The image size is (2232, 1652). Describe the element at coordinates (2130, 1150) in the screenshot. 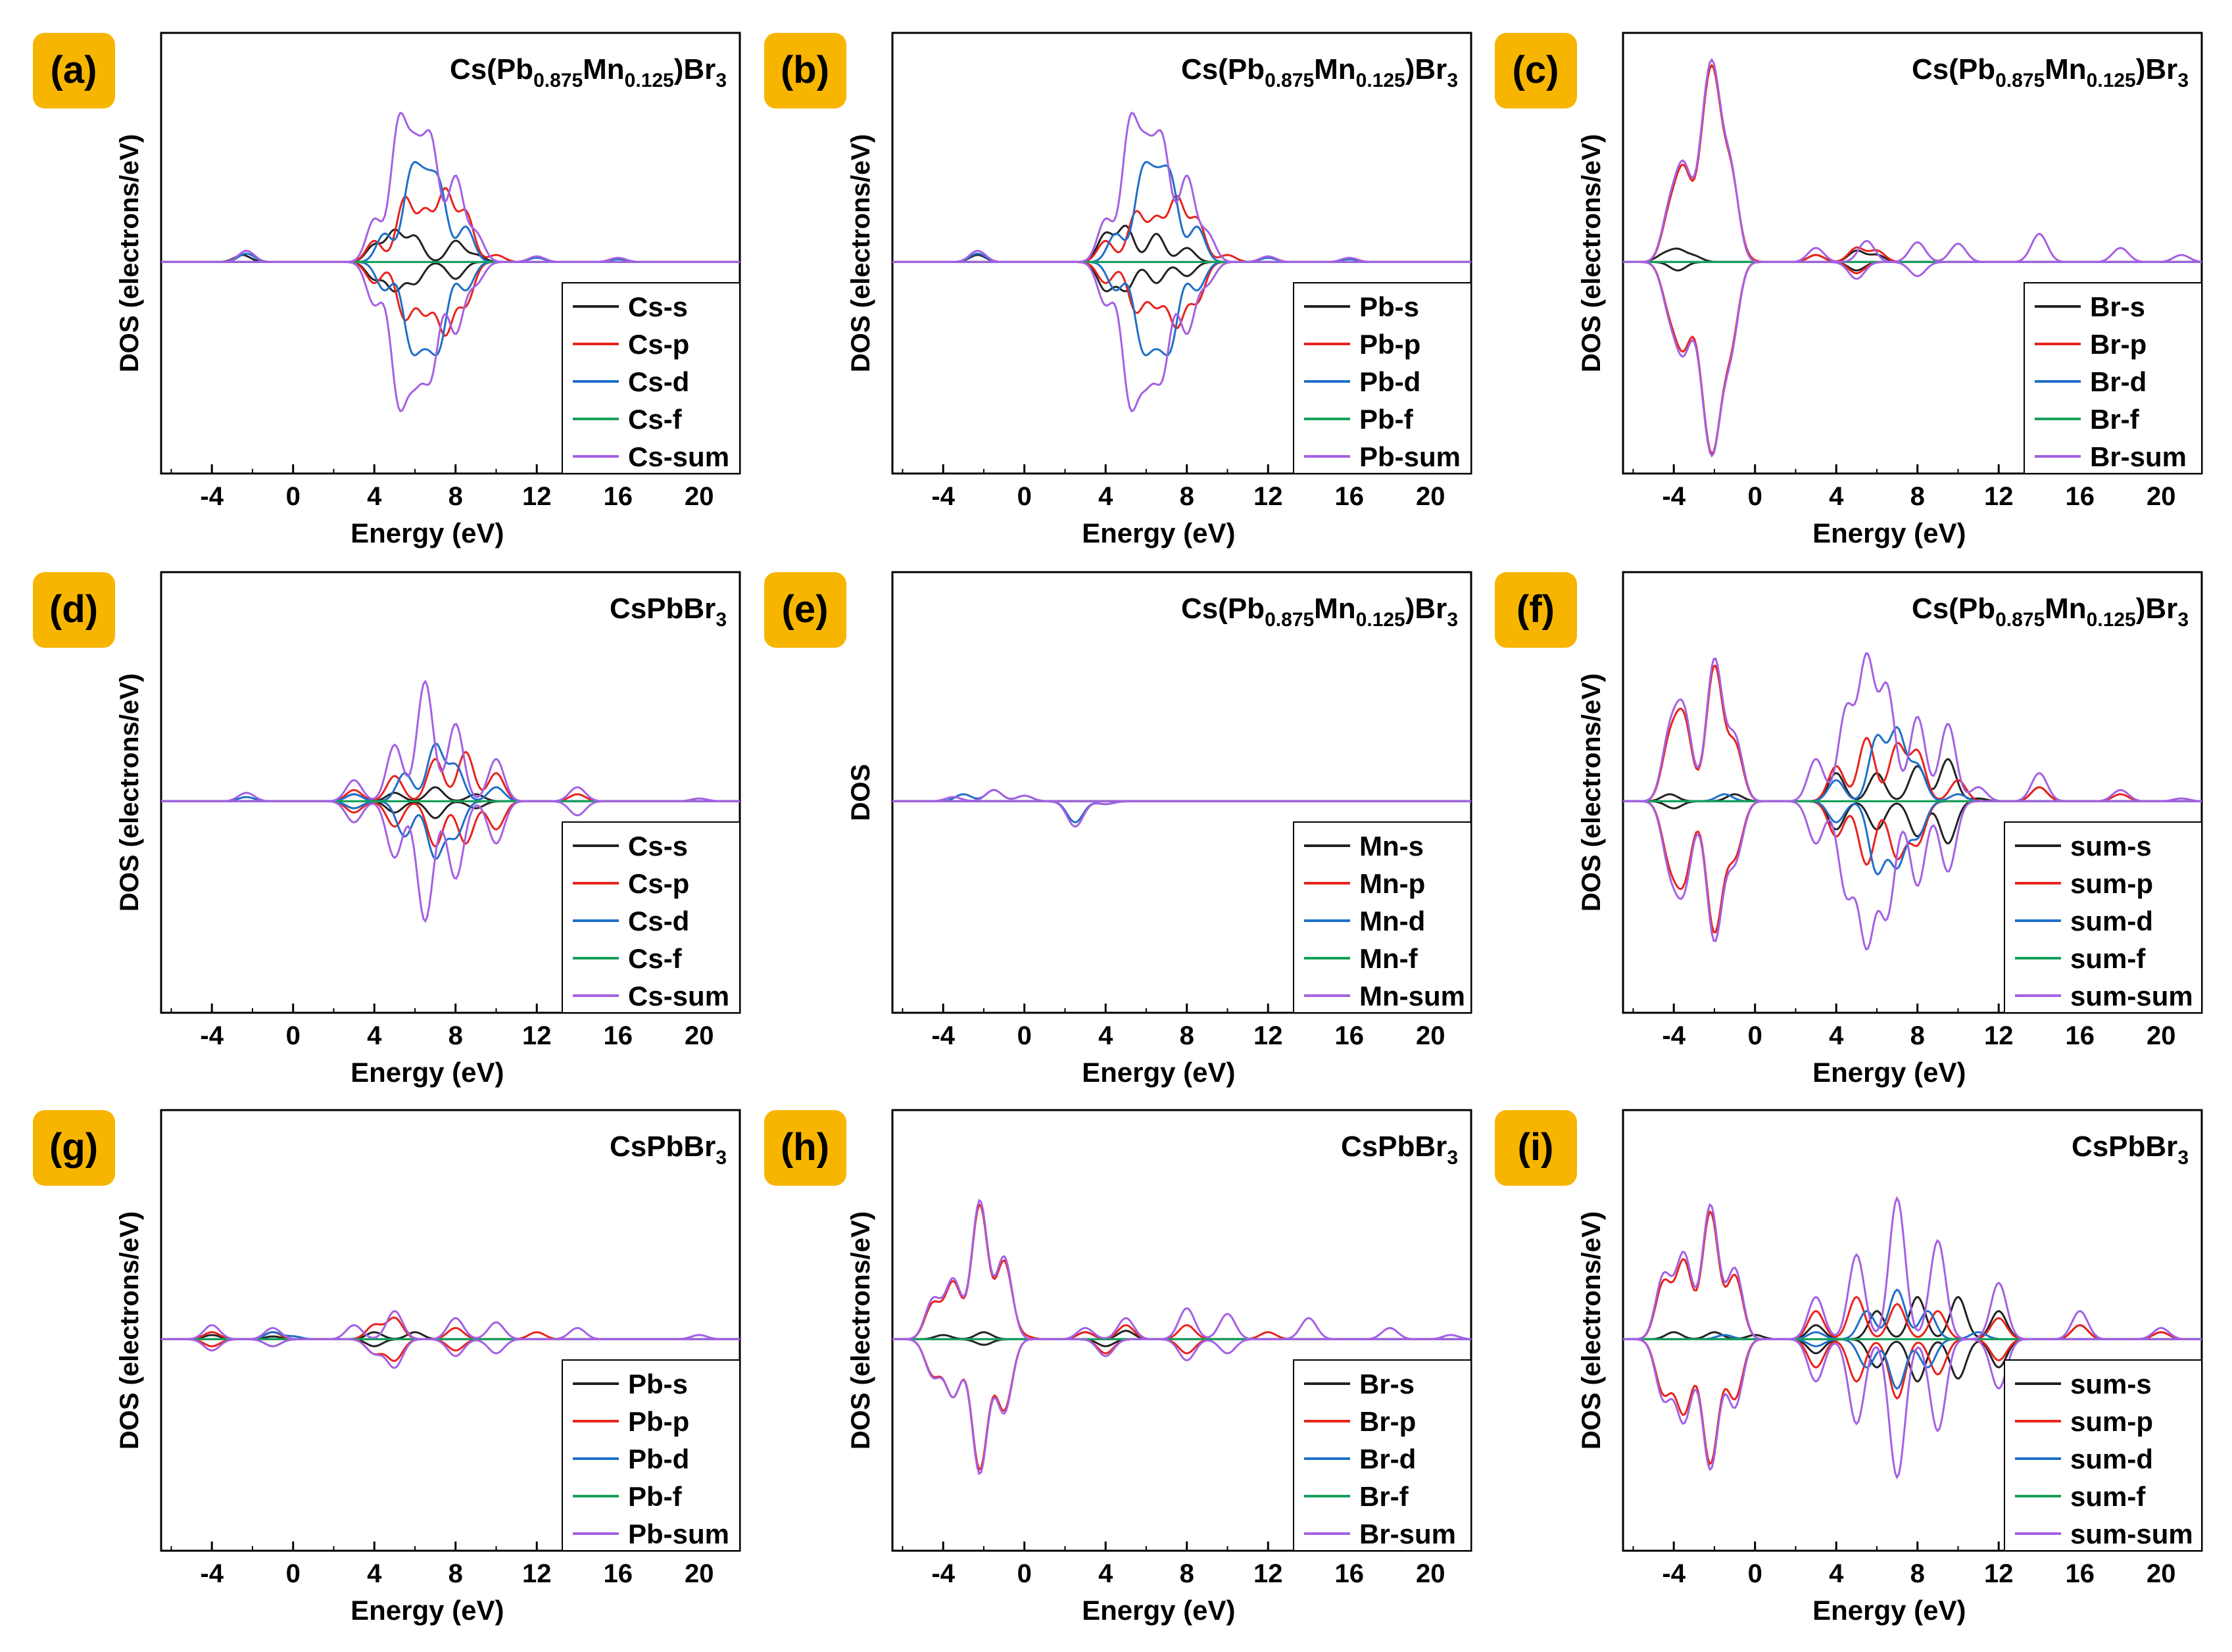

I see `panel-title: CsPbBr3` at that location.